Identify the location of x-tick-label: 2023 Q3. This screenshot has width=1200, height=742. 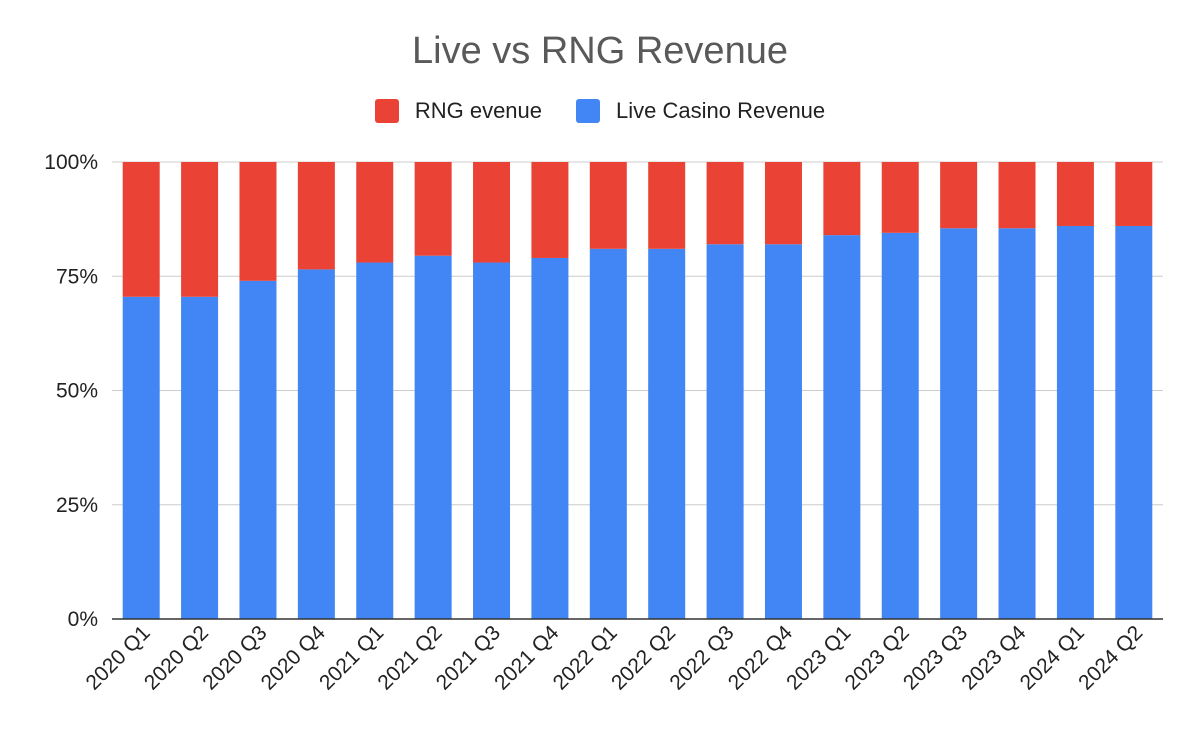
(935, 657).